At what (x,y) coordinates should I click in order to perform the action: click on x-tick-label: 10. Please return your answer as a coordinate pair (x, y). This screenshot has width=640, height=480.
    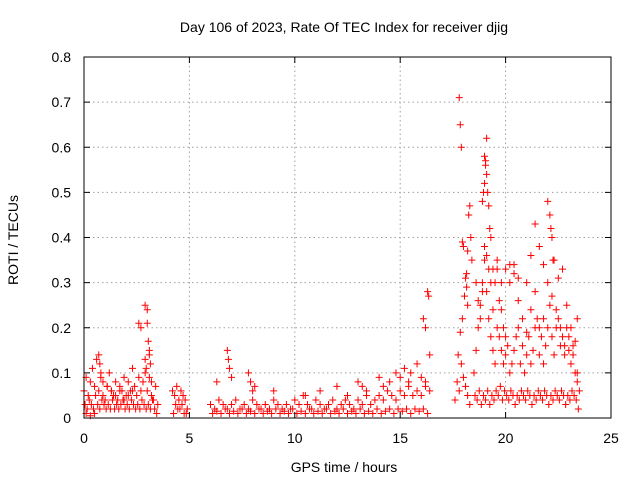
    Looking at the image, I should click on (295, 438).